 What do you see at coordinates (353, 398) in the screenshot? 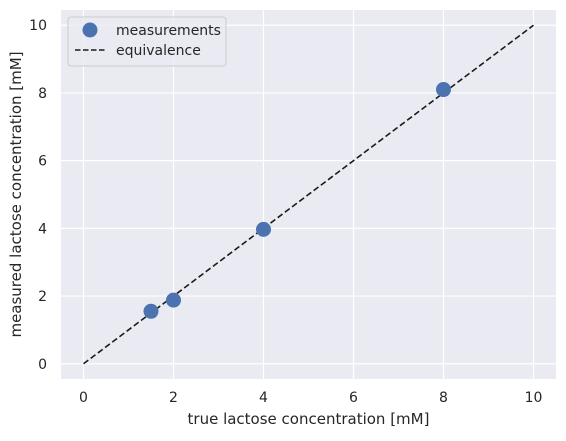
I see `x-tick-label: 6` at bounding box center [353, 398].